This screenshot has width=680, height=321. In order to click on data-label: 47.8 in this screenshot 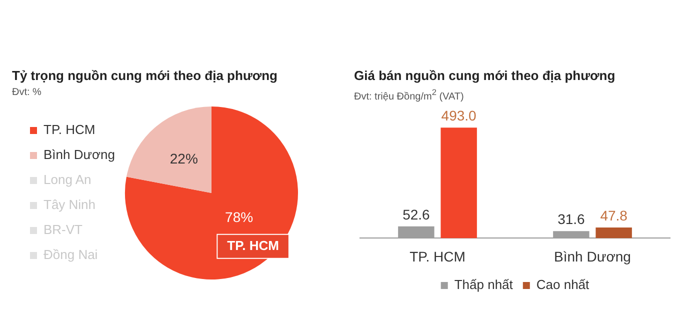, I will do `click(614, 216)`.